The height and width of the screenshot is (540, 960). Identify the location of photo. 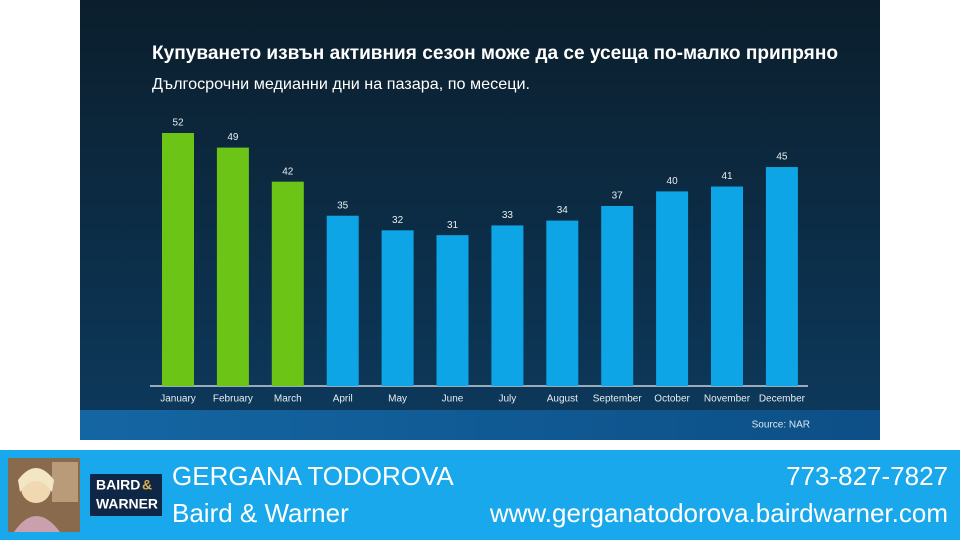
(44, 495).